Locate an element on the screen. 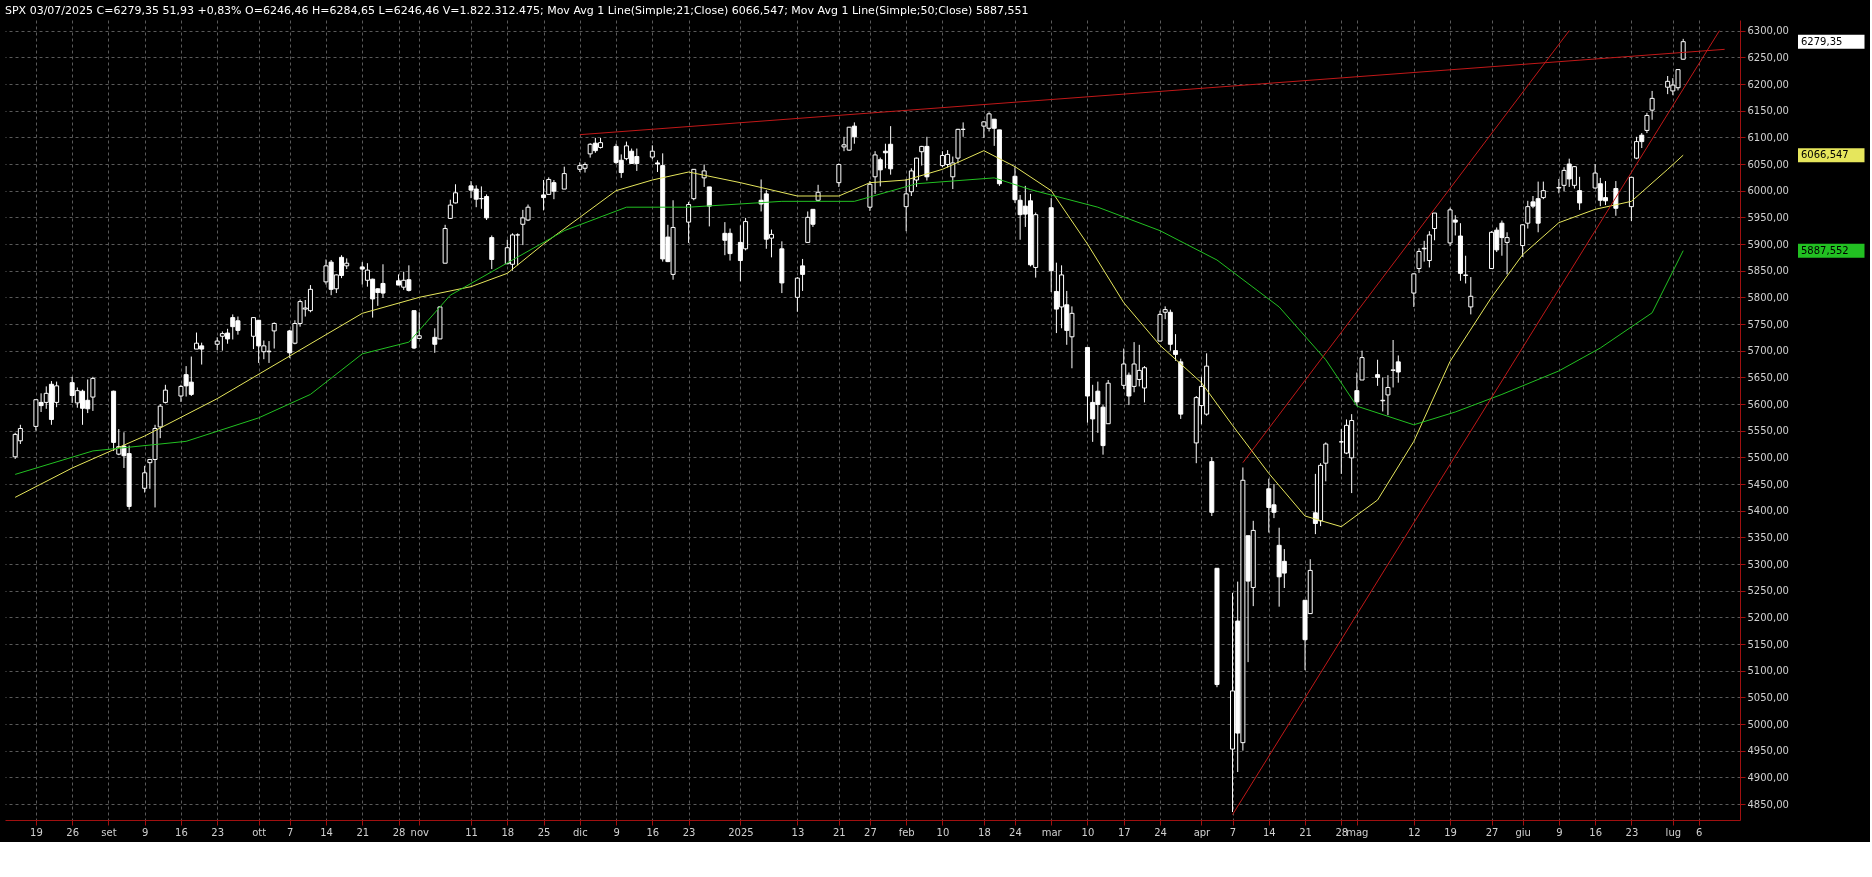 The width and height of the screenshot is (1872, 877). x-tick-label: 26 is located at coordinates (73, 832).